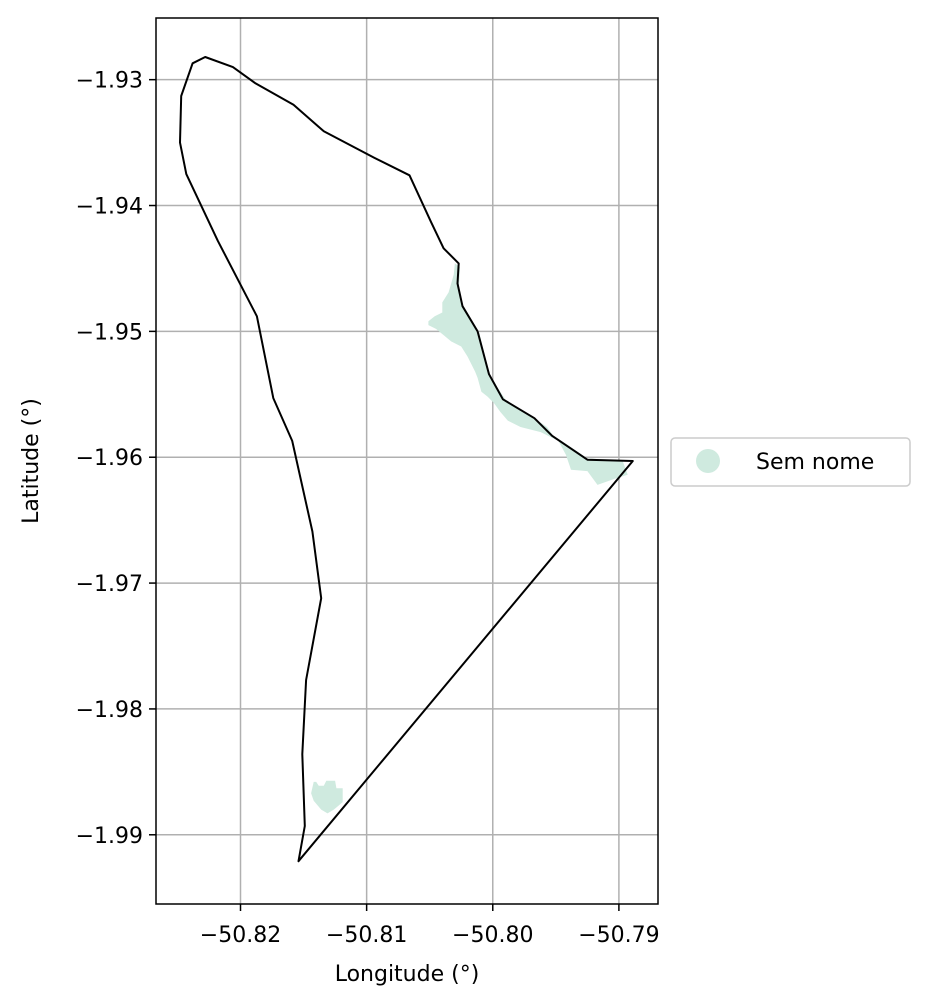 The height and width of the screenshot is (1006, 929). Describe the element at coordinates (492, 935) in the screenshot. I see `x-tick-label: −50.80` at that location.